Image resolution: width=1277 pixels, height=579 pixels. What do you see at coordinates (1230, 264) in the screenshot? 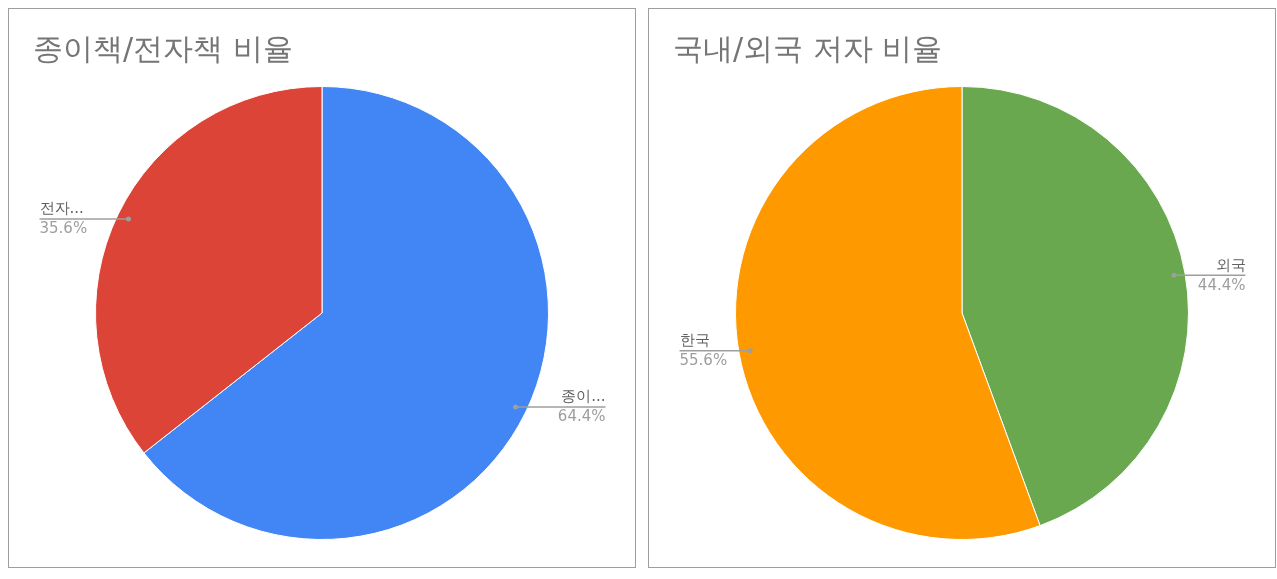
I see `slice-label: 외국` at bounding box center [1230, 264].